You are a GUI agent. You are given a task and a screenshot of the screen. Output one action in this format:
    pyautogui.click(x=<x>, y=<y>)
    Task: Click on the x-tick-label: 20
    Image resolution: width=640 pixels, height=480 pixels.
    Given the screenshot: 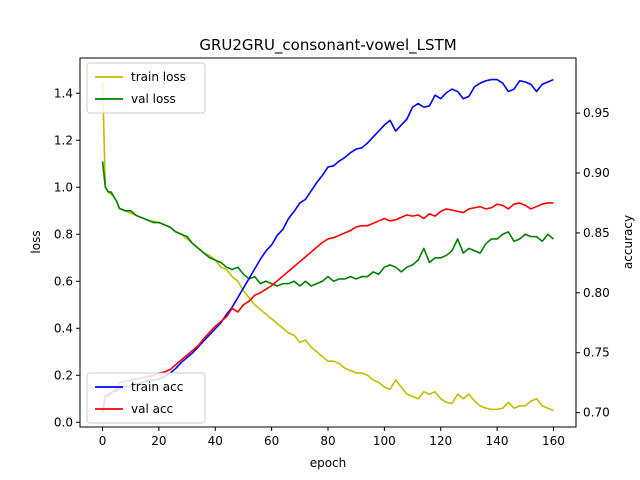 What is the action you would take?
    pyautogui.click(x=158, y=441)
    